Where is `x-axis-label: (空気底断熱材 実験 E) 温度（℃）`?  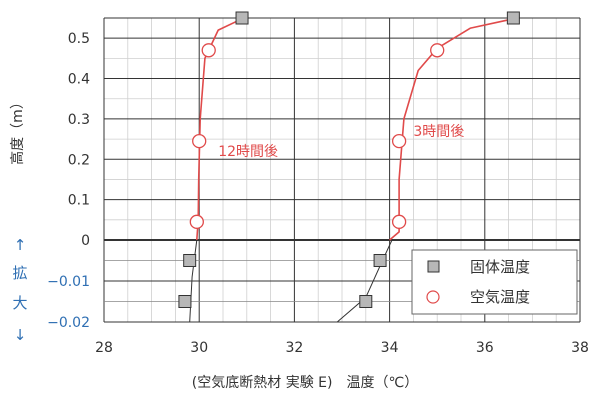 x-axis-label: (空気底断熱材 実験 E) 温度（℃） is located at coordinates (305, 383).